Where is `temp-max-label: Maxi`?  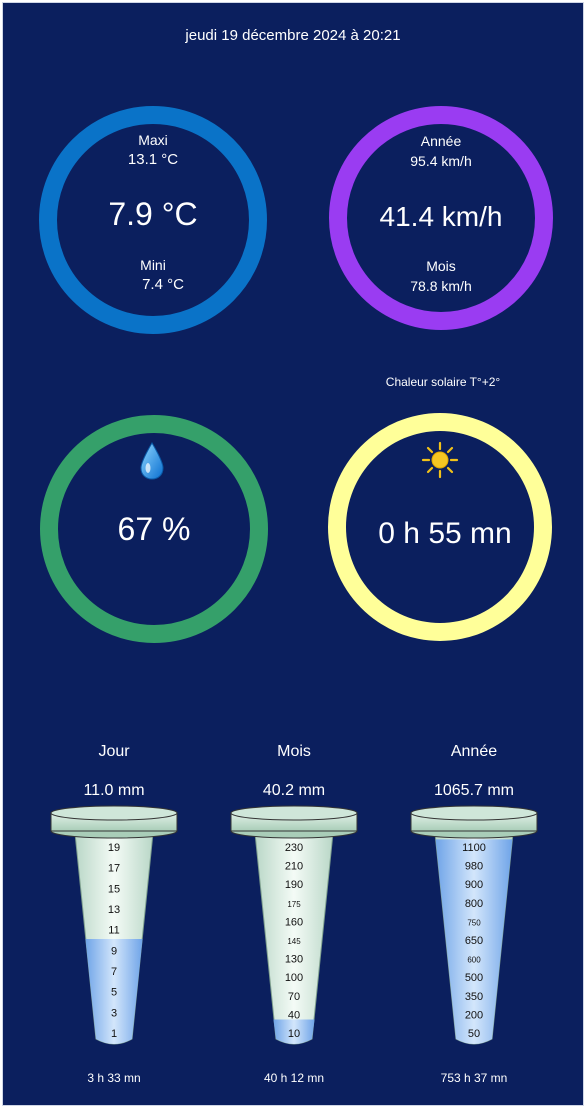 temp-max-label: Maxi is located at coordinates (153, 140).